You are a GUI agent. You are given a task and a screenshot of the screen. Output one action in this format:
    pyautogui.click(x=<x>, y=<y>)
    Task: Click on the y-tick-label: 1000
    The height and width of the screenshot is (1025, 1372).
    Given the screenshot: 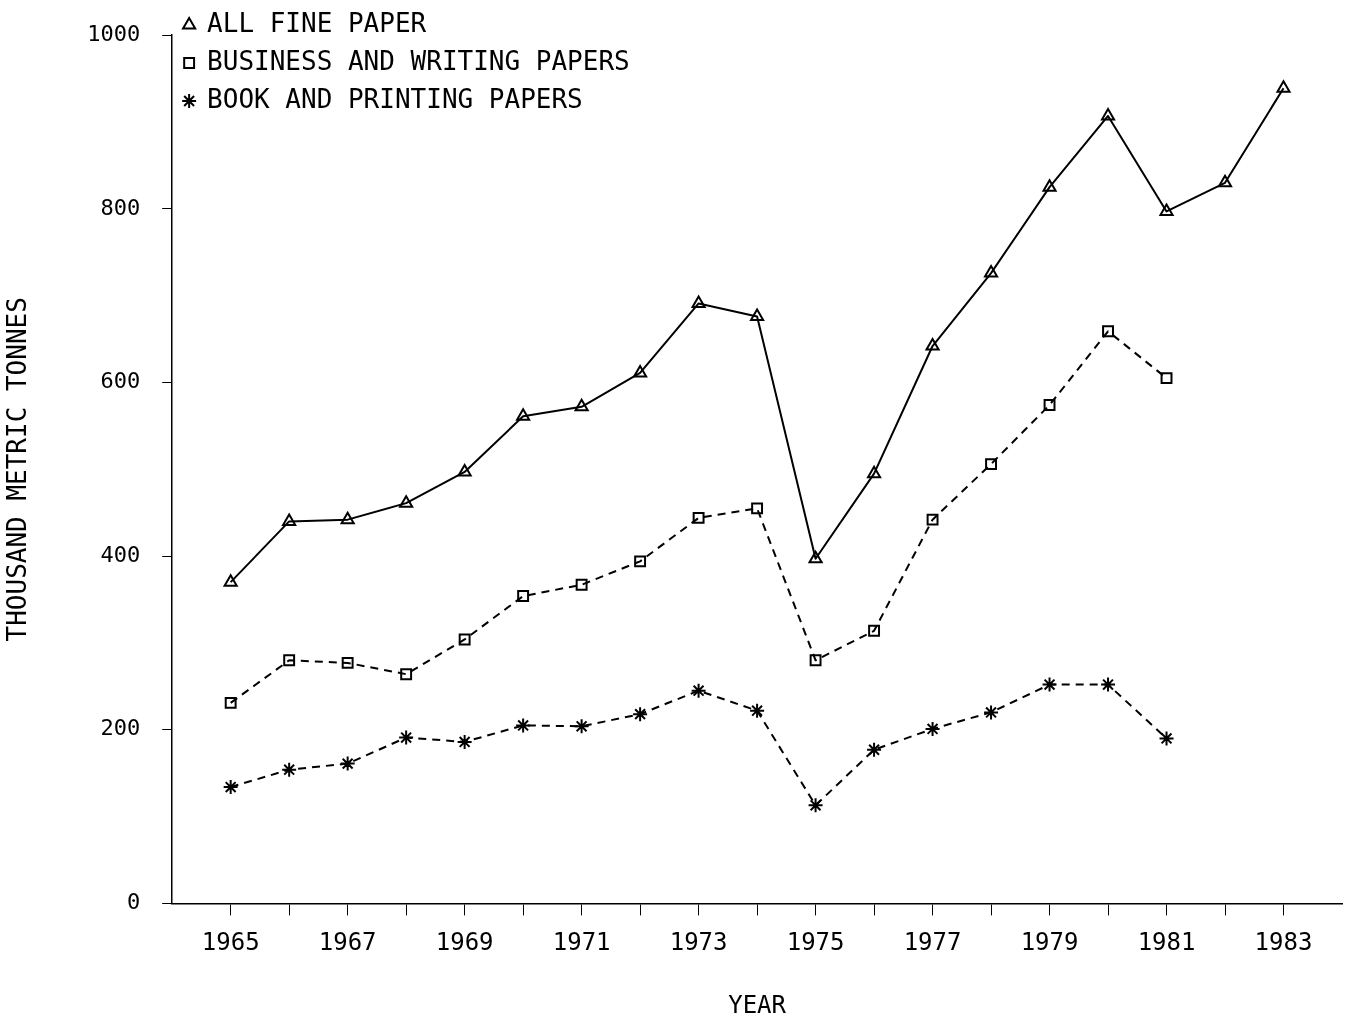 What is the action you would take?
    pyautogui.click(x=114, y=33)
    